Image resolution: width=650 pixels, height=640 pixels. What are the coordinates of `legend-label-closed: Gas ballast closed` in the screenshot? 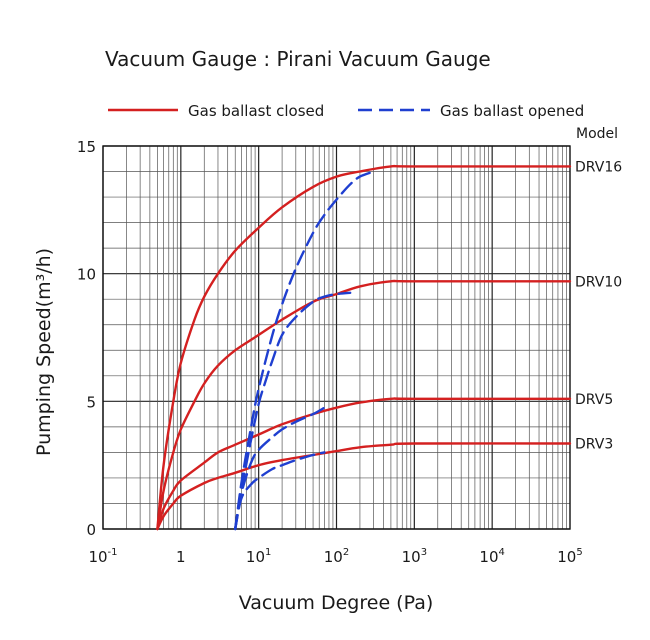 It's located at (256, 111).